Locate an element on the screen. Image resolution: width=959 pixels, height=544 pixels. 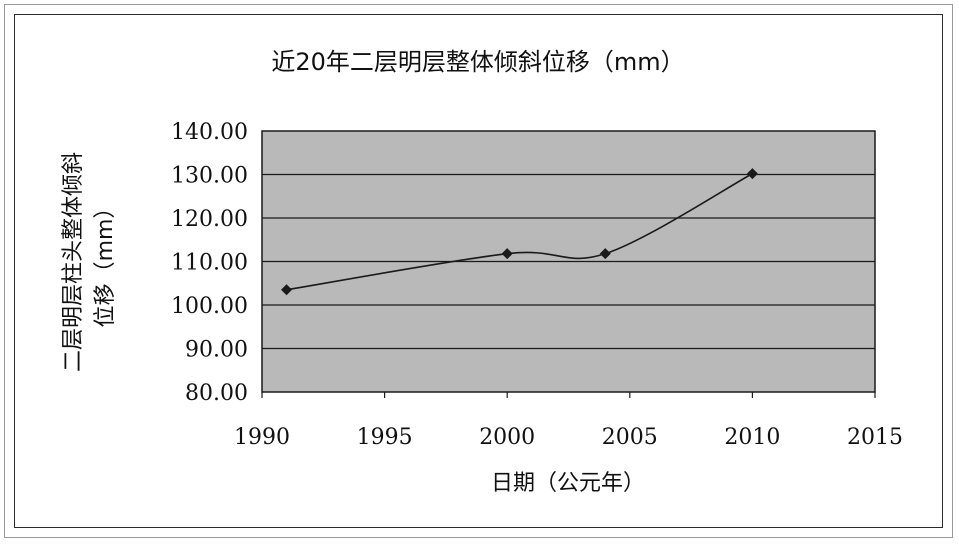
y-axis-label-line-1: 二层明层柱头整体倾斜 is located at coordinates (73, 262).